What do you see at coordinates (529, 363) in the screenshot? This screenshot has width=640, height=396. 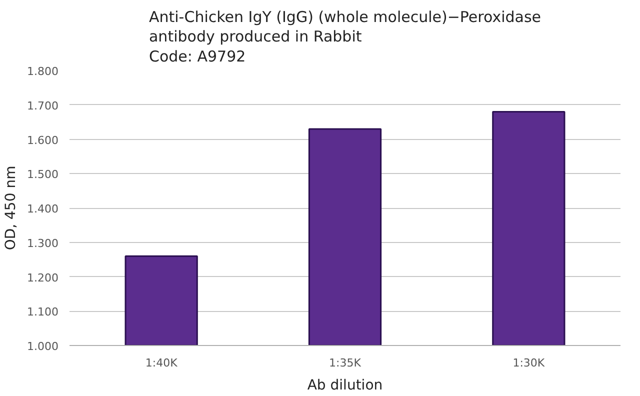 I see `x-tick-label: 1:30K` at bounding box center [529, 363].